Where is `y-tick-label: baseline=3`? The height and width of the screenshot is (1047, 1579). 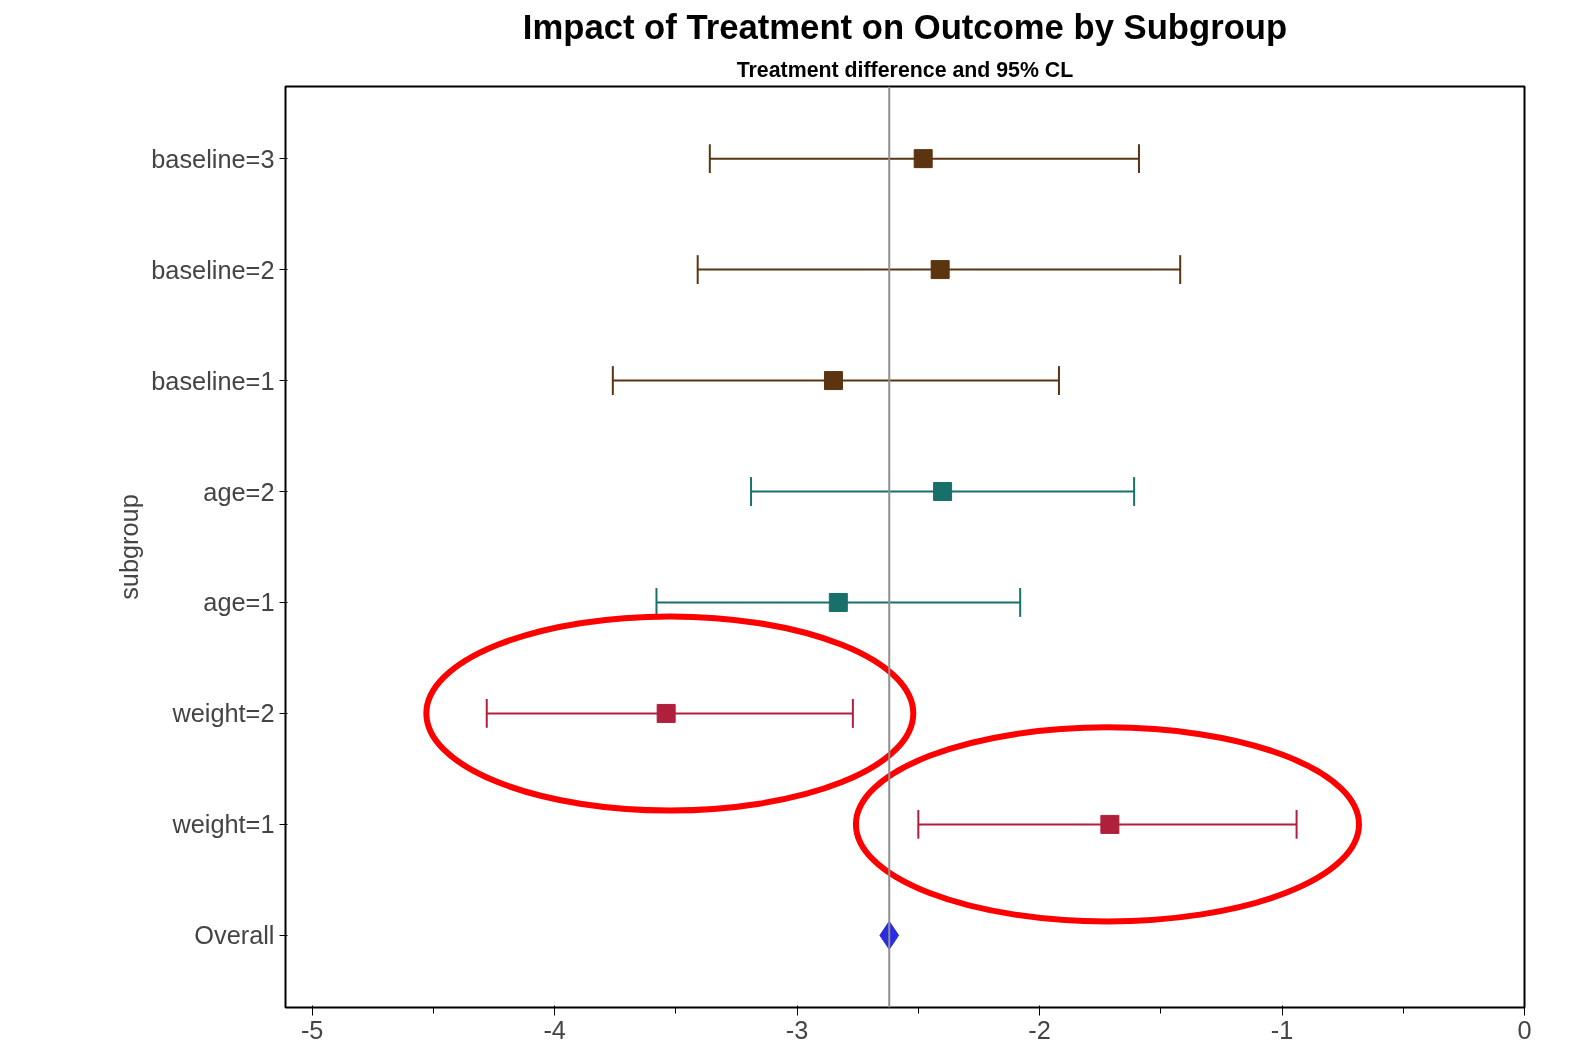 y-tick-label: baseline=3 is located at coordinates (213, 158).